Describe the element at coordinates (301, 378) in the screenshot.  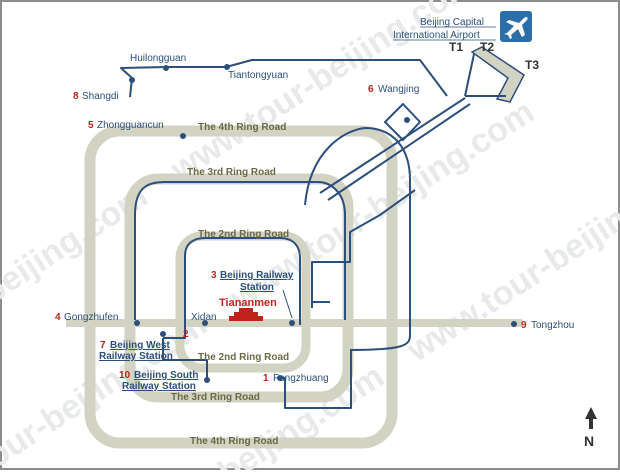
I see `station-fangzhuang: Fangzhuang` at that location.